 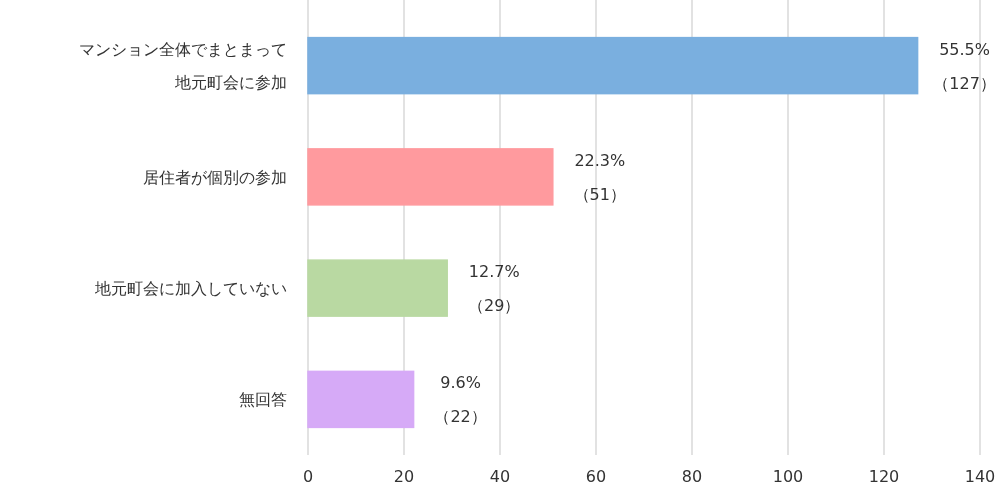 I want to click on data-label: 55.5% （127）, so click(x=964, y=66).